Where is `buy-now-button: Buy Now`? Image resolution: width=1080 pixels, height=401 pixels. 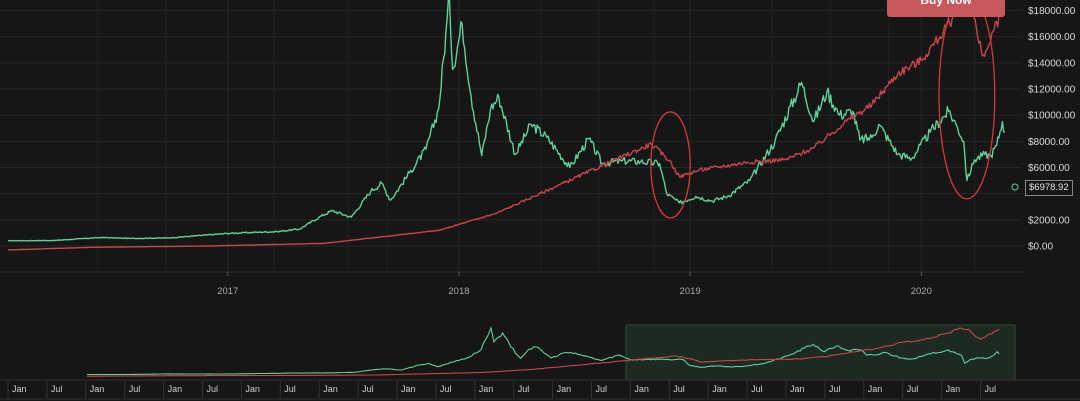
buy-now-button: Buy Now is located at coordinates (946, 8).